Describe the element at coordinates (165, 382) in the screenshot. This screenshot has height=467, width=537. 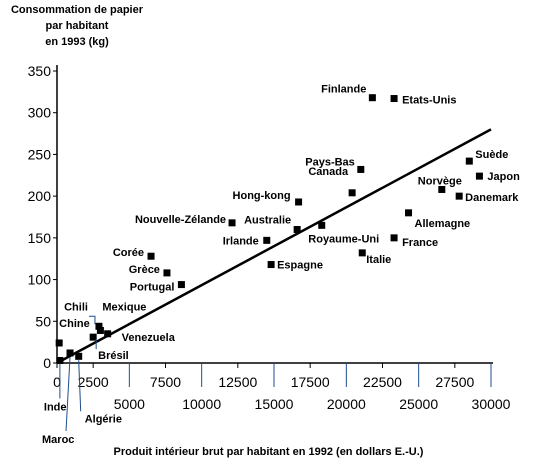
I see `x-tick-label: 7500` at that location.